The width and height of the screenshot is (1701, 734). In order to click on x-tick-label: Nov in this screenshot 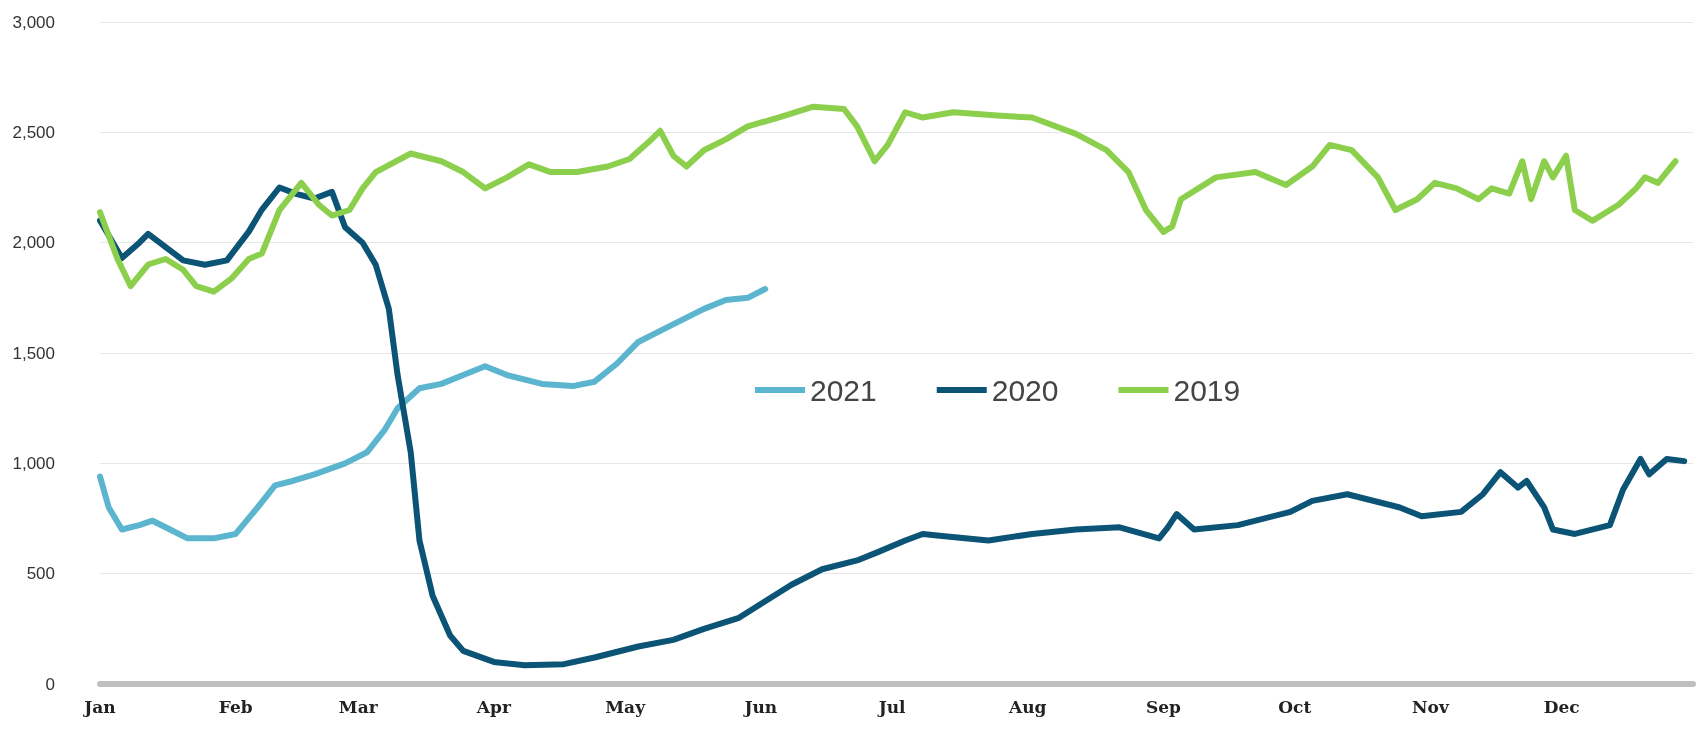, I will do `click(1431, 706)`.